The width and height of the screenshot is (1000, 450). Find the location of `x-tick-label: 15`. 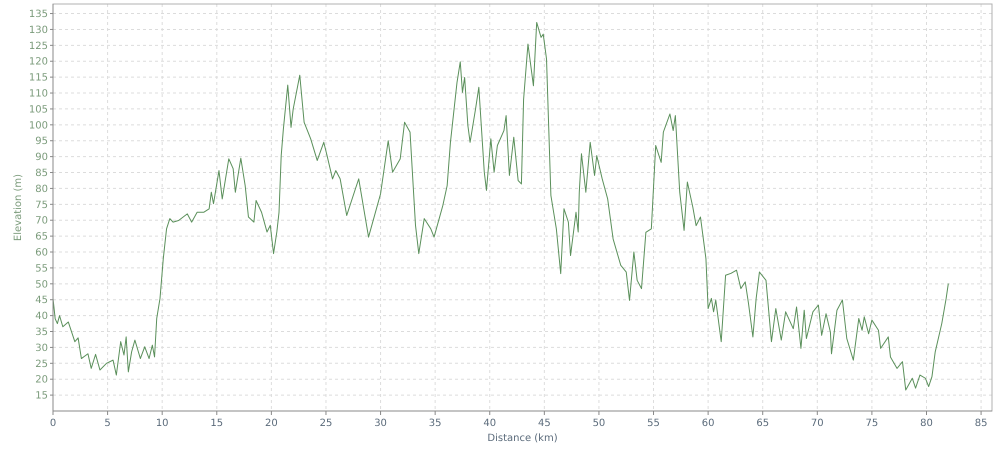

x-tick-label: 15 is located at coordinates (217, 423).